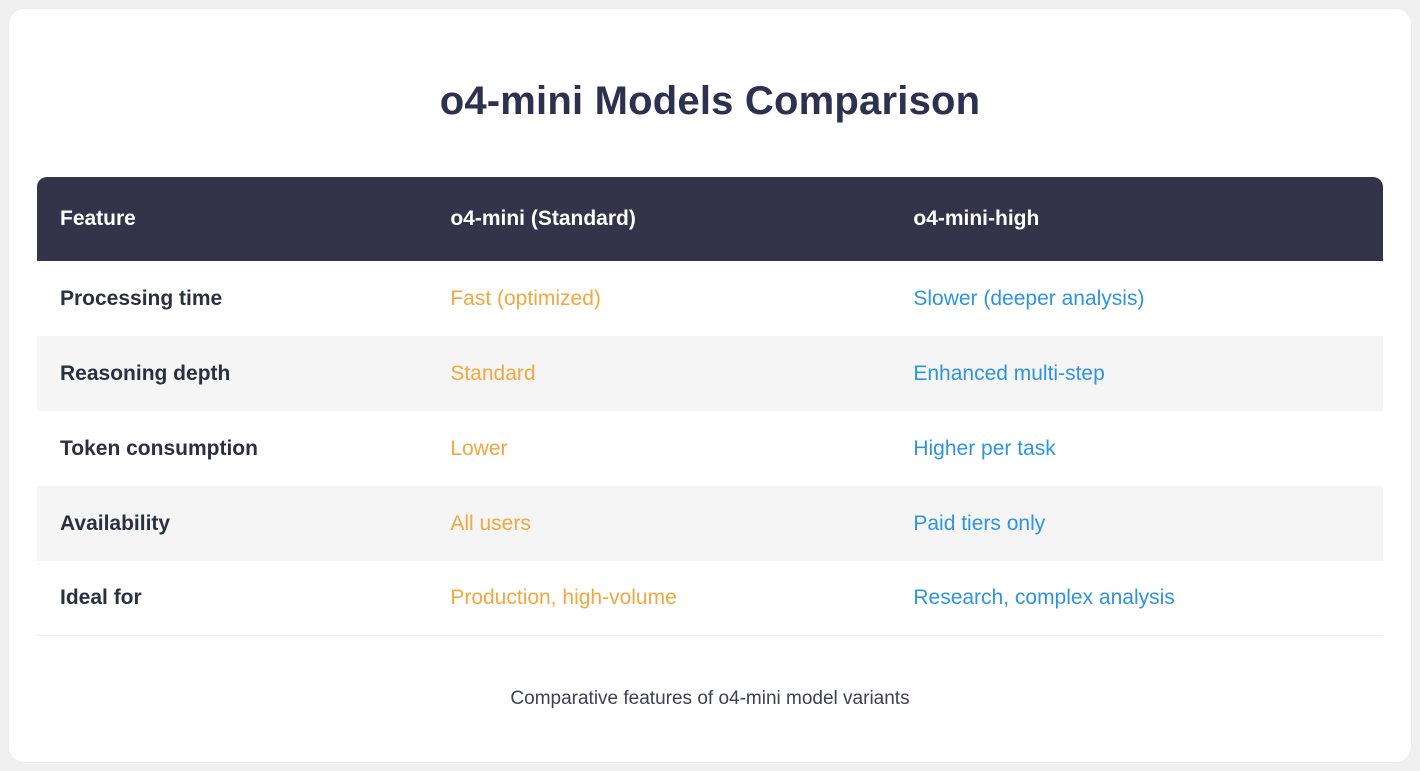  What do you see at coordinates (1136, 598) in the screenshot?
I see `high-cell: Research, complex analysis` at bounding box center [1136, 598].